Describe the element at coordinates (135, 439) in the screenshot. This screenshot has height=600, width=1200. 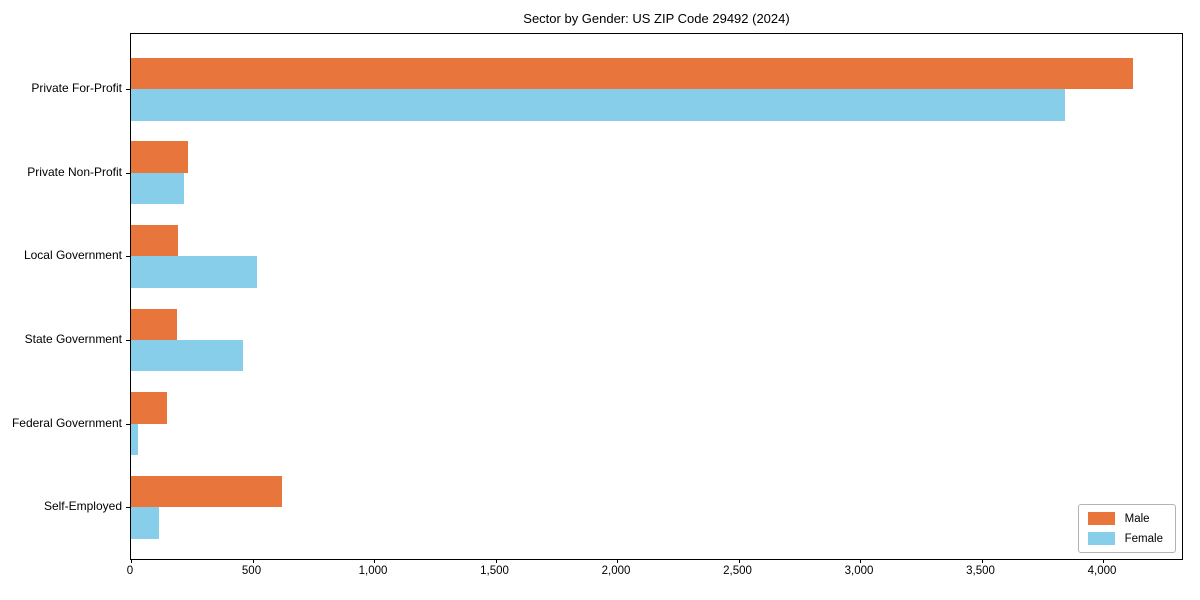
I see `bar-female-federal-government` at that location.